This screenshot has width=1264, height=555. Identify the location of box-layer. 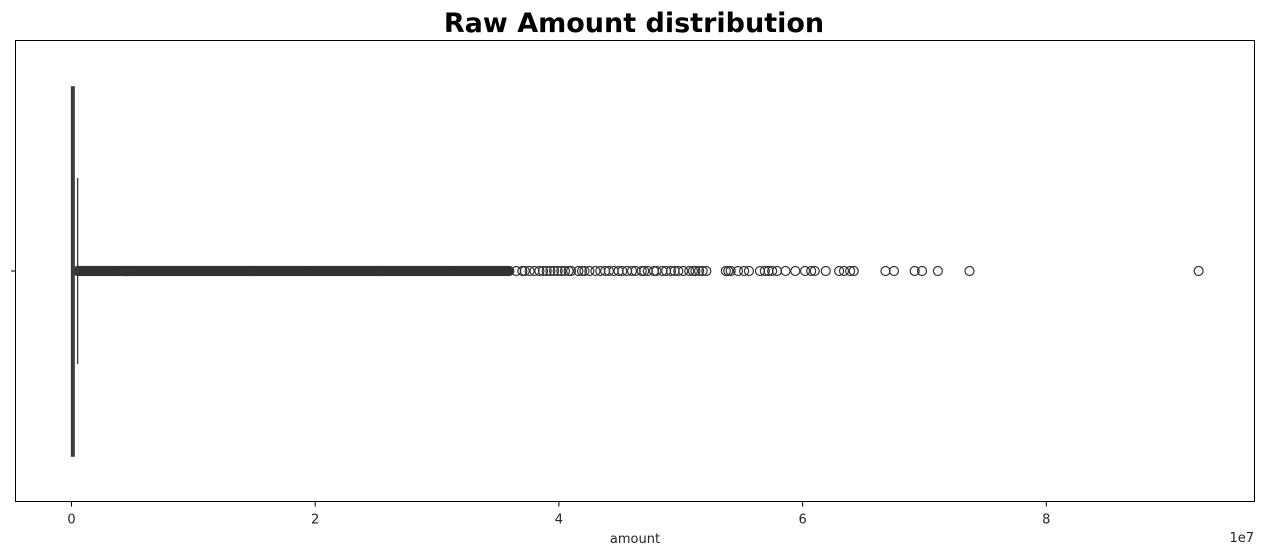
(74, 271).